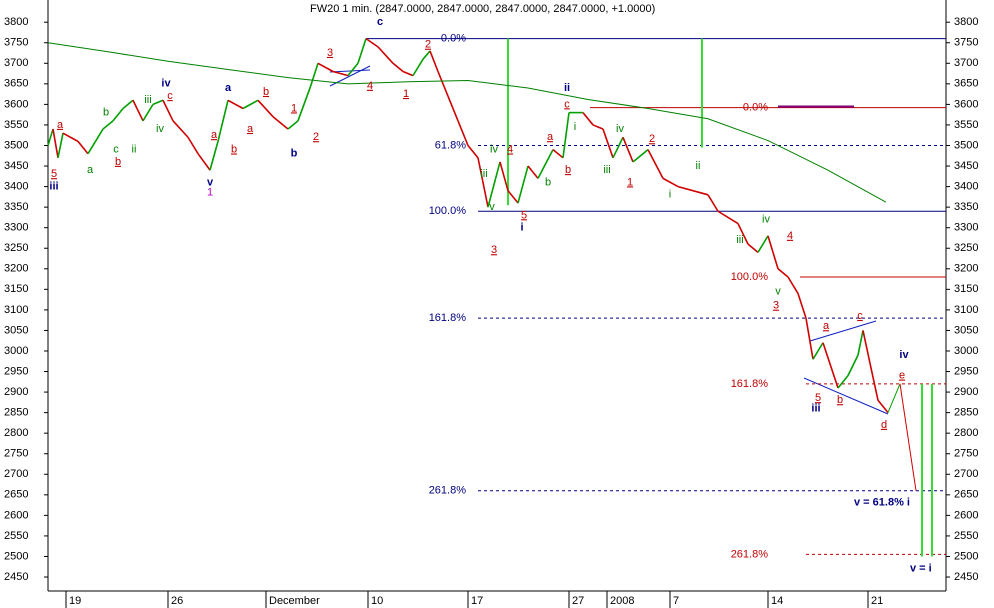 This screenshot has width=994, height=608. Describe the element at coordinates (16, 125) in the screenshot. I see `y-tick-label: 3550` at that location.